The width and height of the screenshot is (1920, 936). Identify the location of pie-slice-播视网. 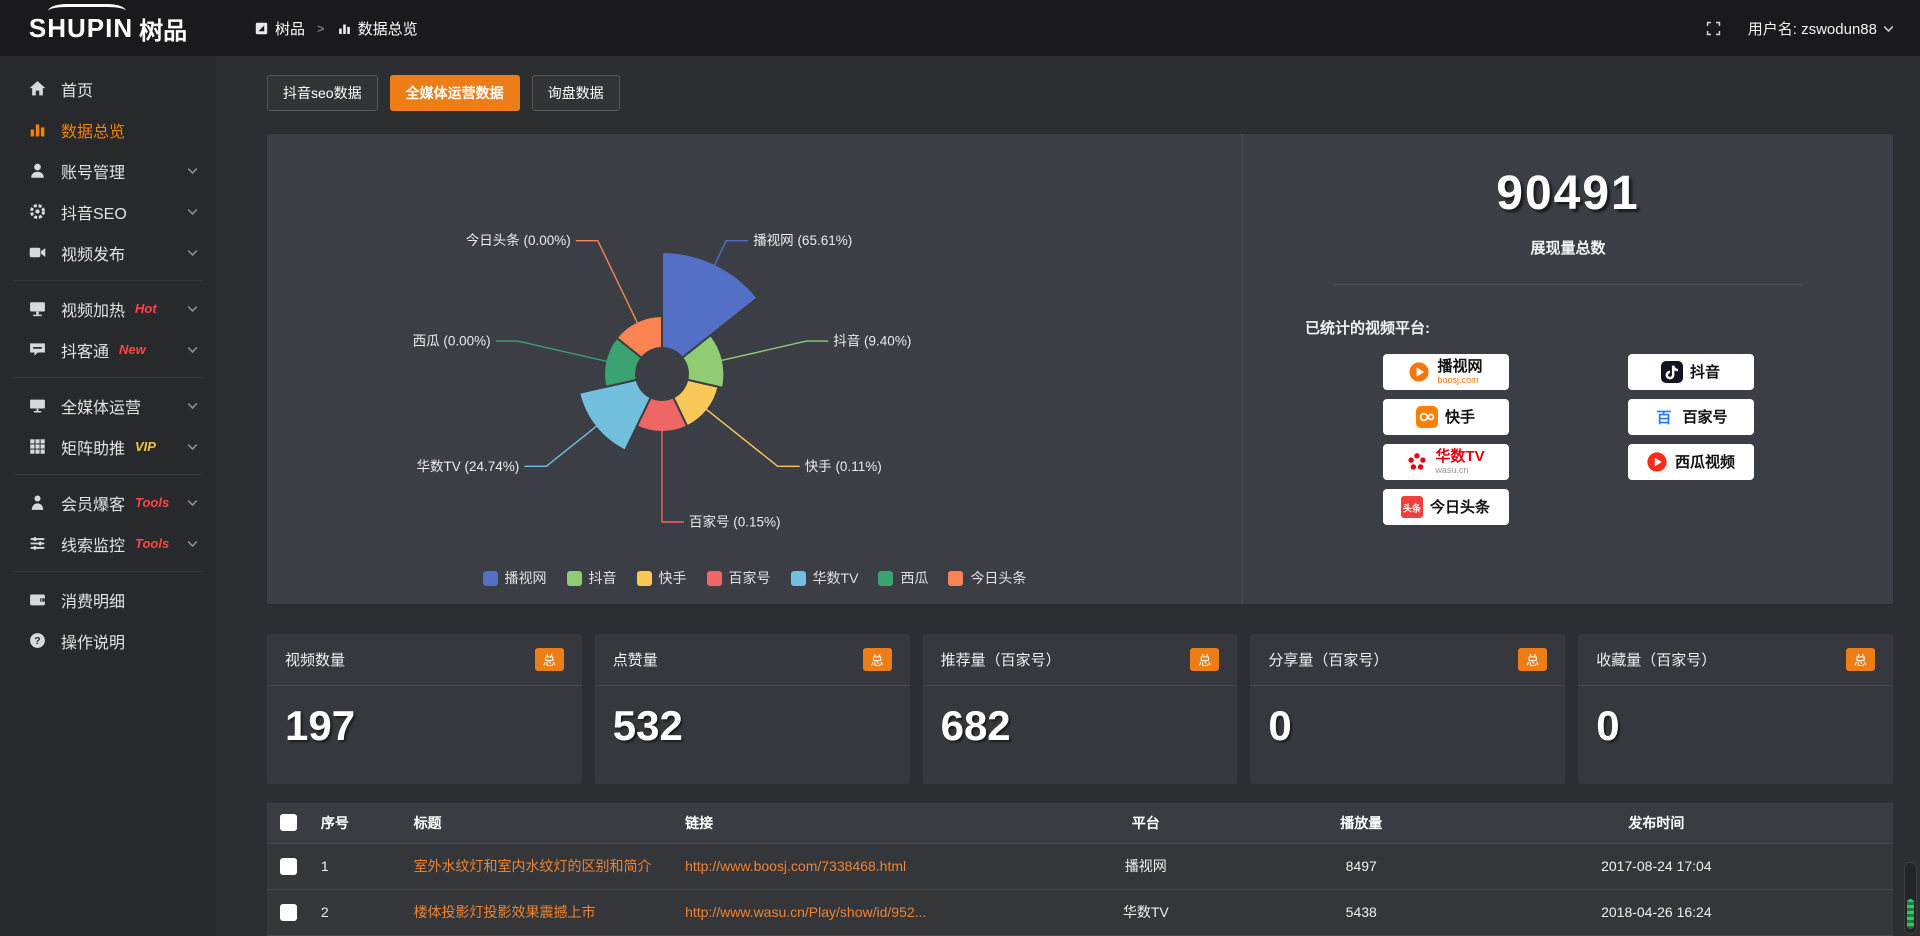
(710, 305).